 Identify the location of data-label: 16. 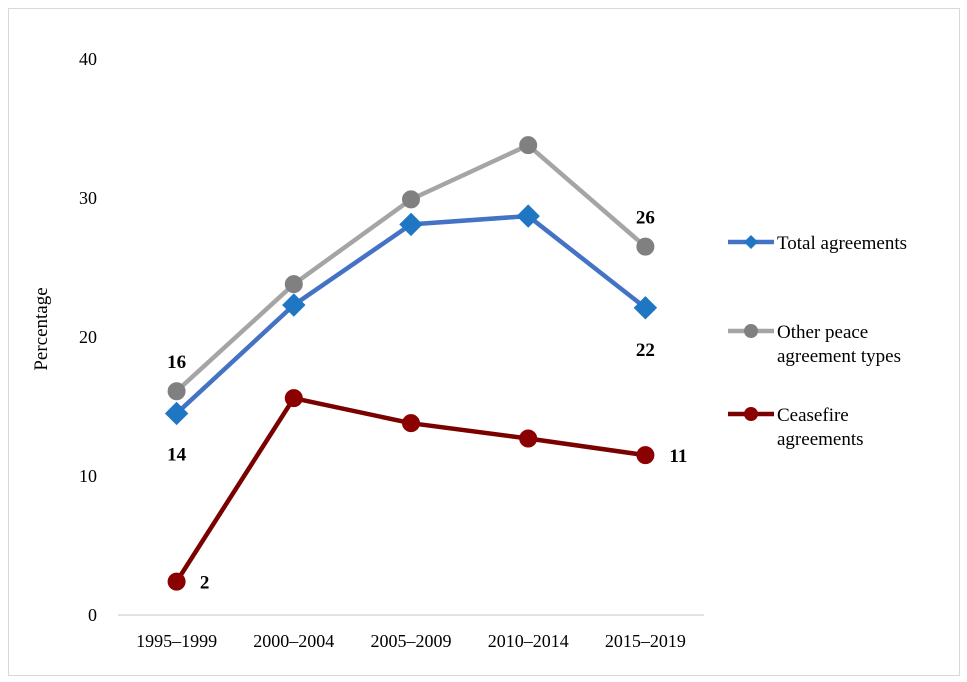
(176, 362).